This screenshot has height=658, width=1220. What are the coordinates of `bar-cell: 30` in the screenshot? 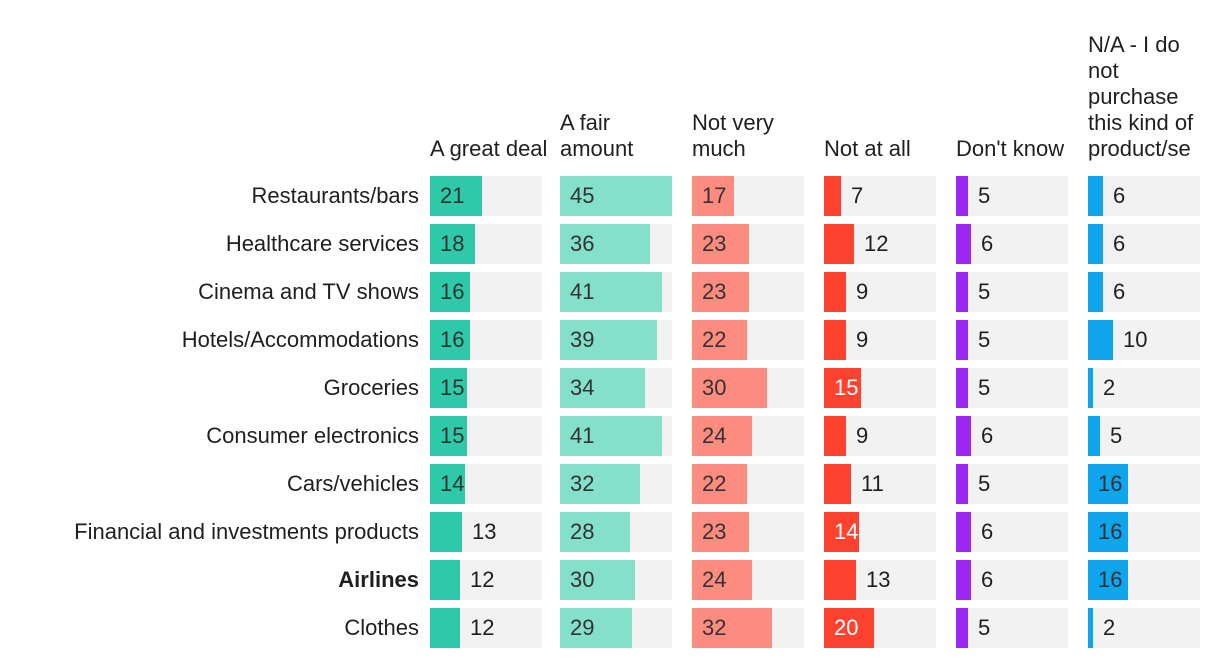 It's located at (616, 580).